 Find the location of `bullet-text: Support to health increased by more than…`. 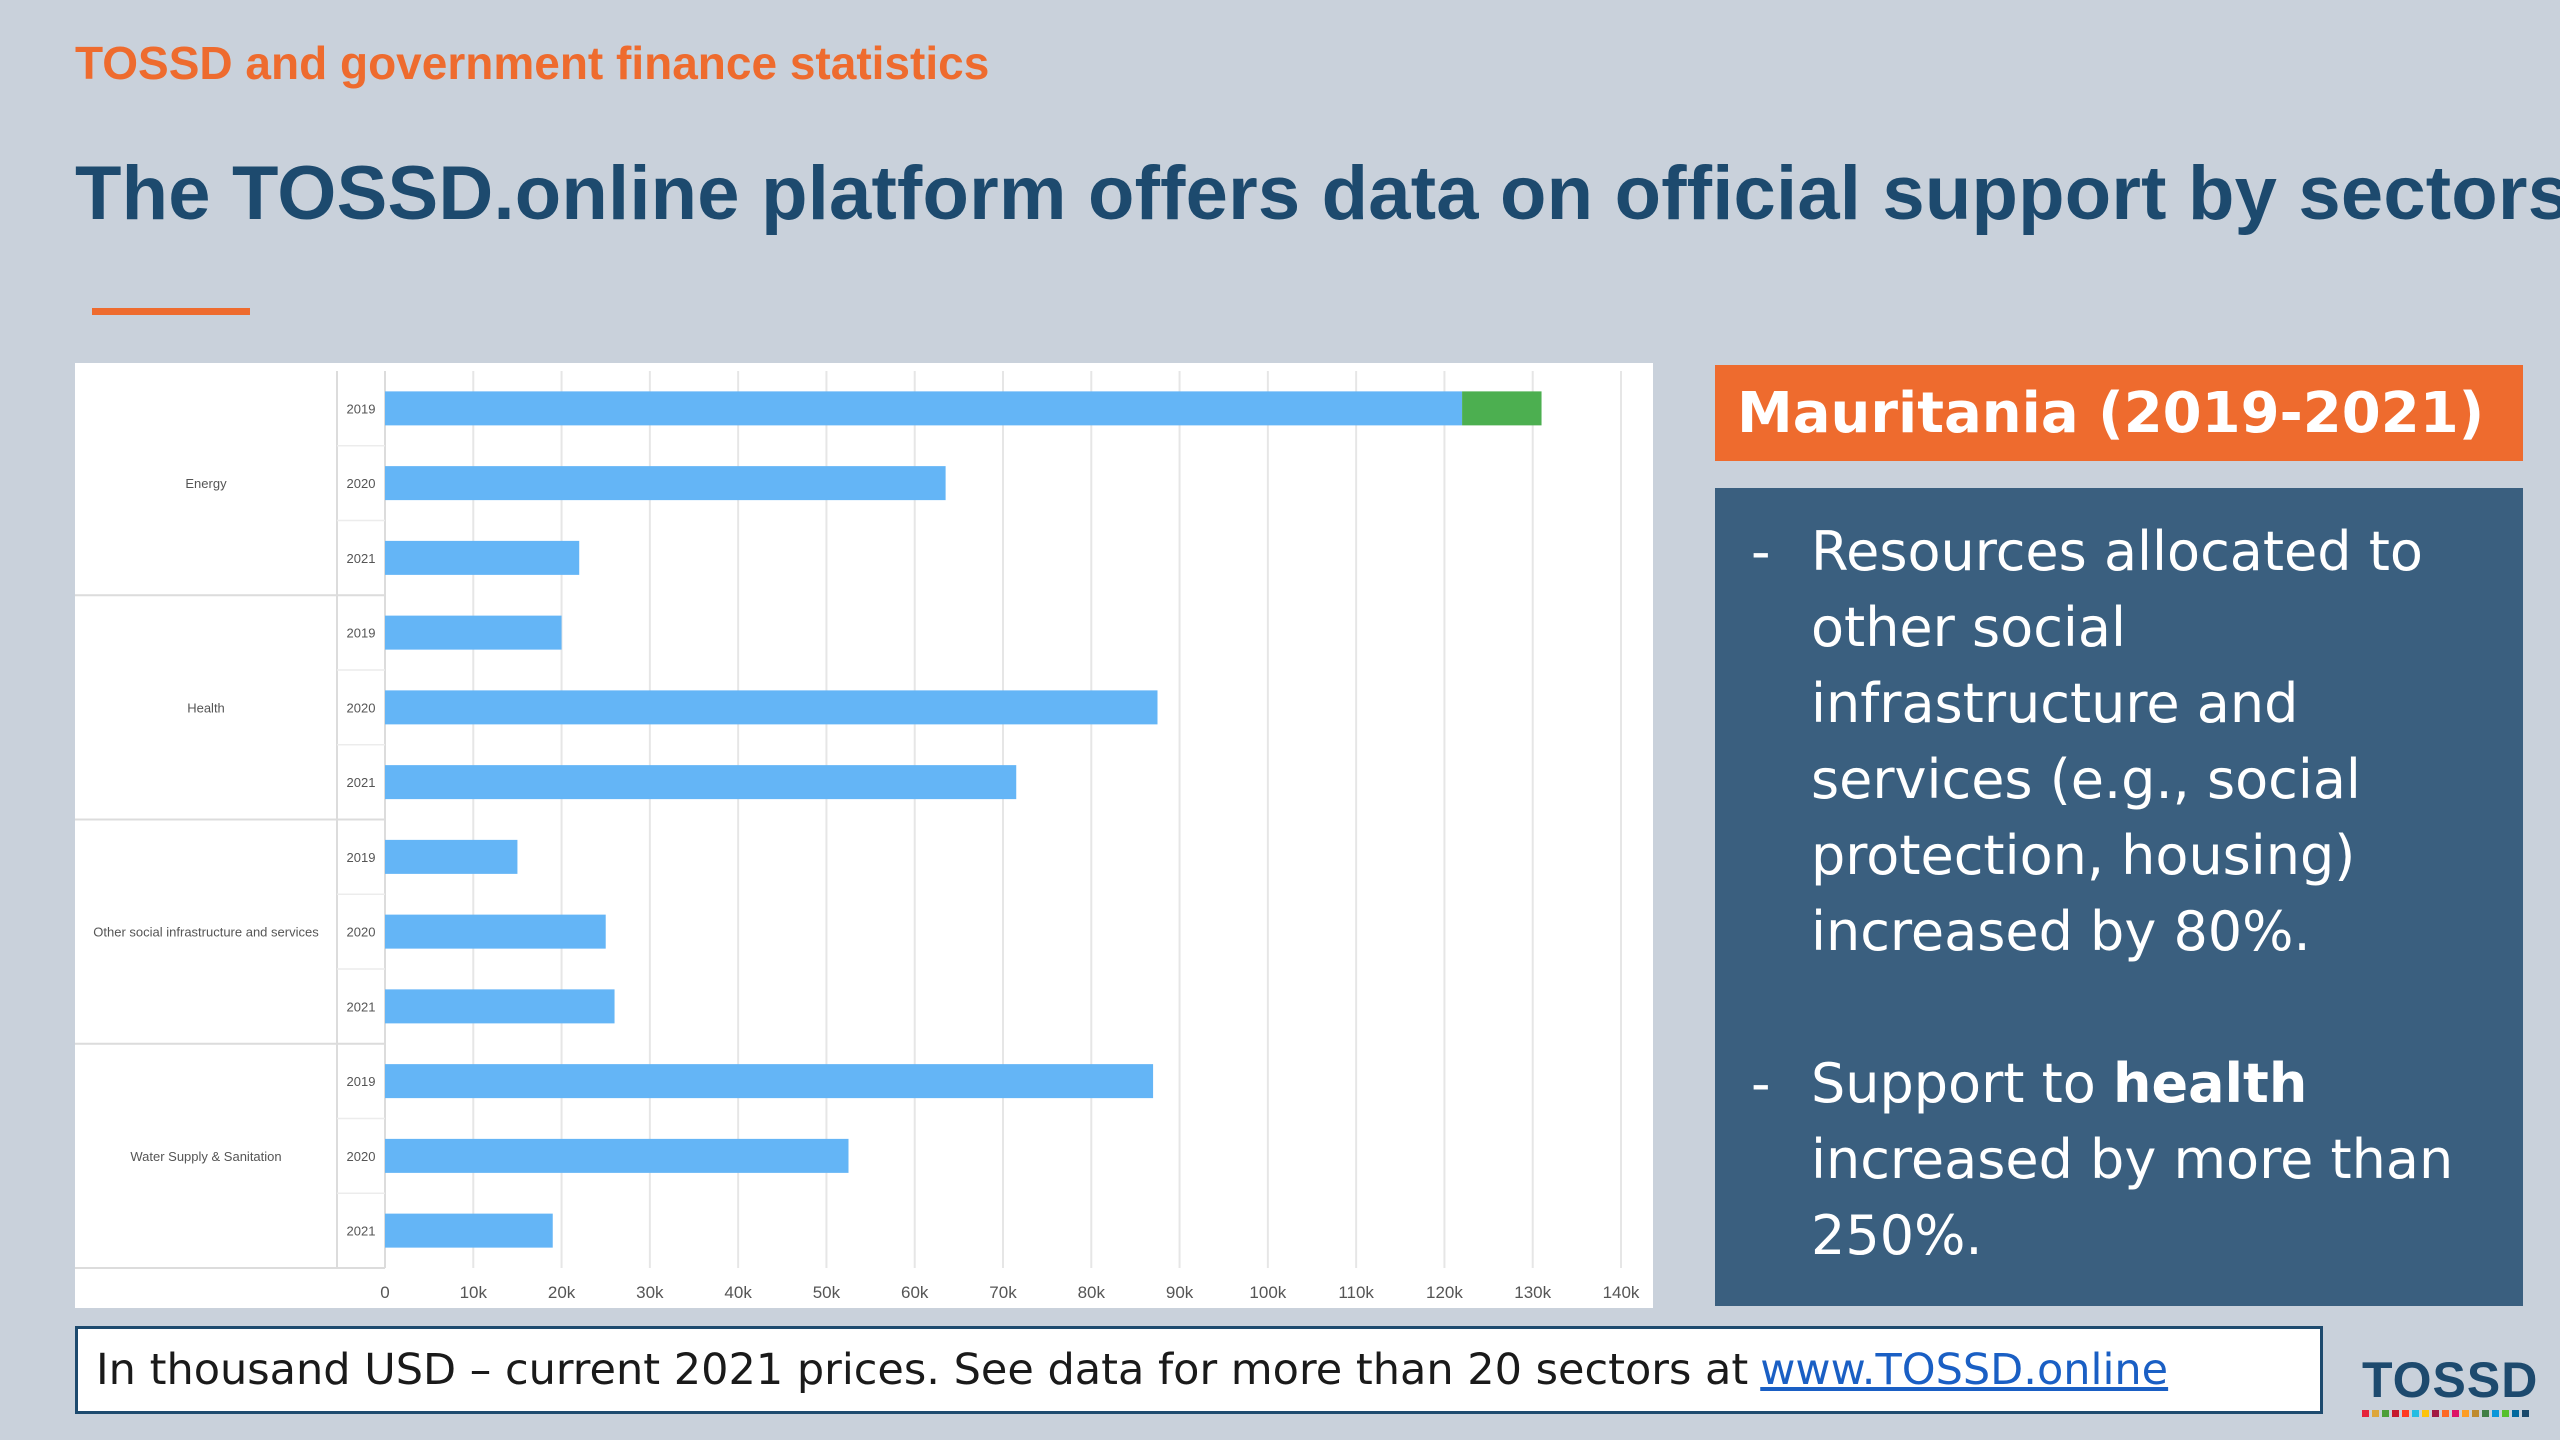

bullet-text: Support to health increased by more than… is located at coordinates (2157, 1160).